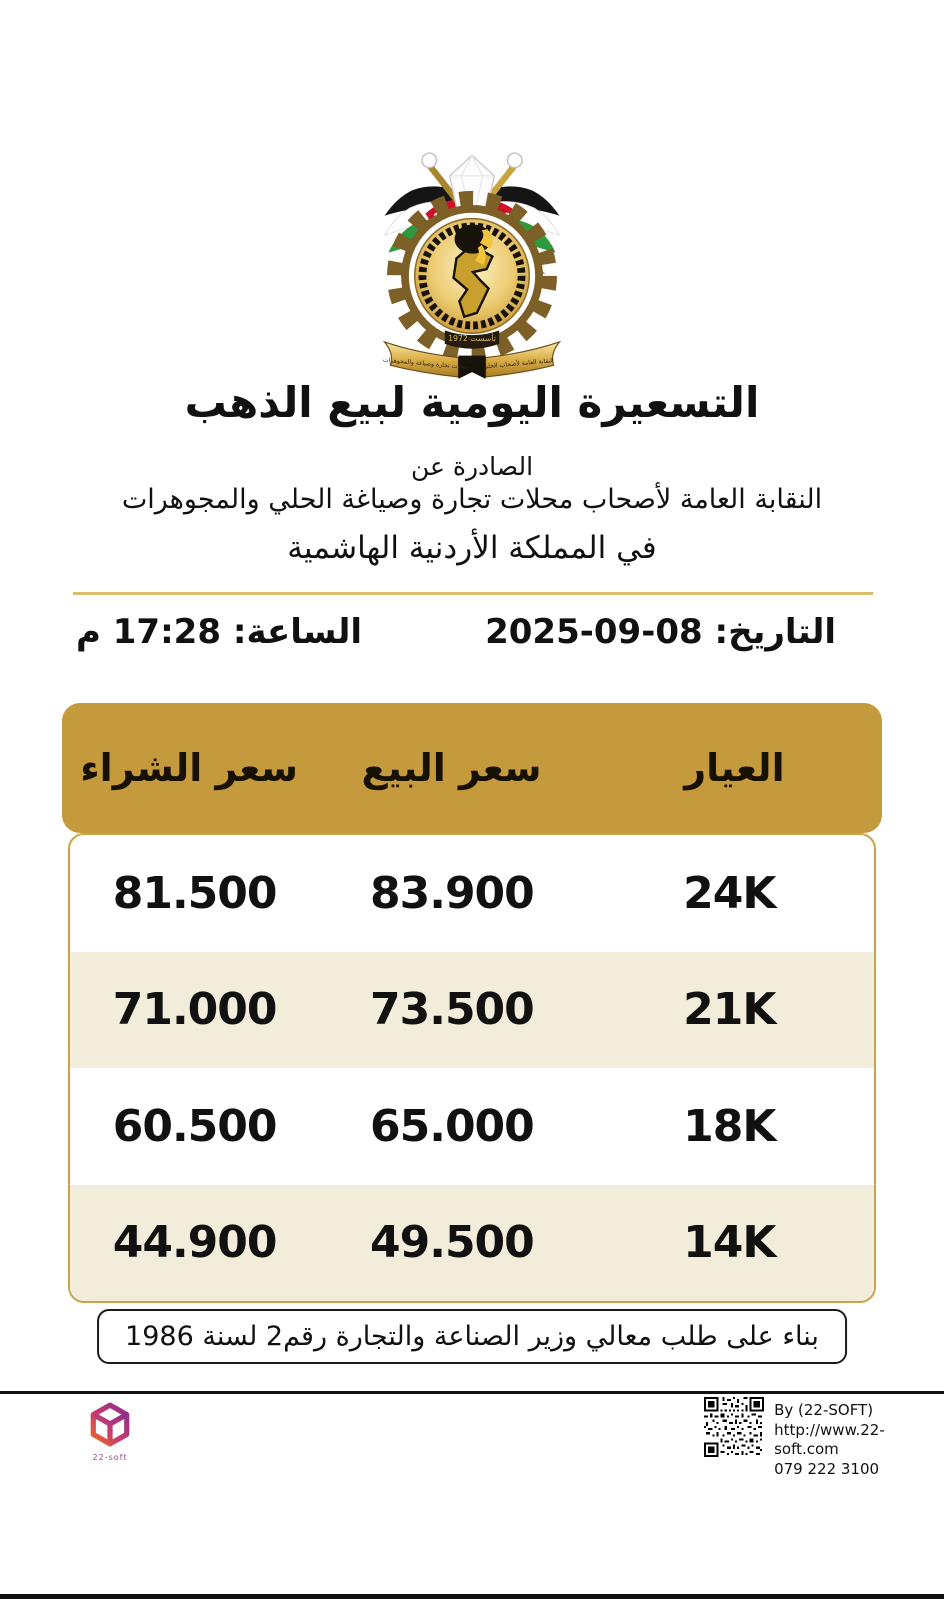  Describe the element at coordinates (451, 768) in the screenshot. I see `column-header-sell-price: سعر البيع` at that location.